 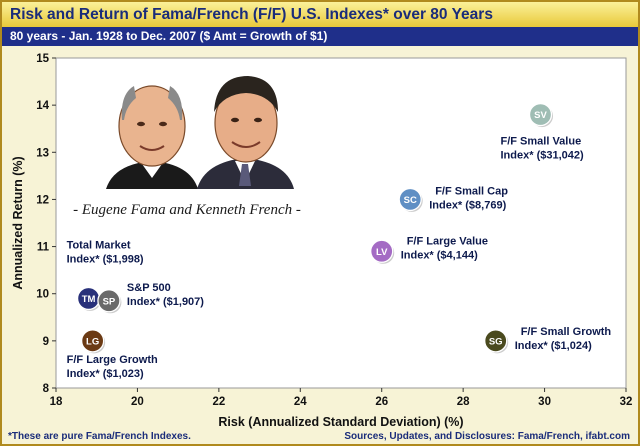 I want to click on fama-portrait, so click(x=152, y=137).